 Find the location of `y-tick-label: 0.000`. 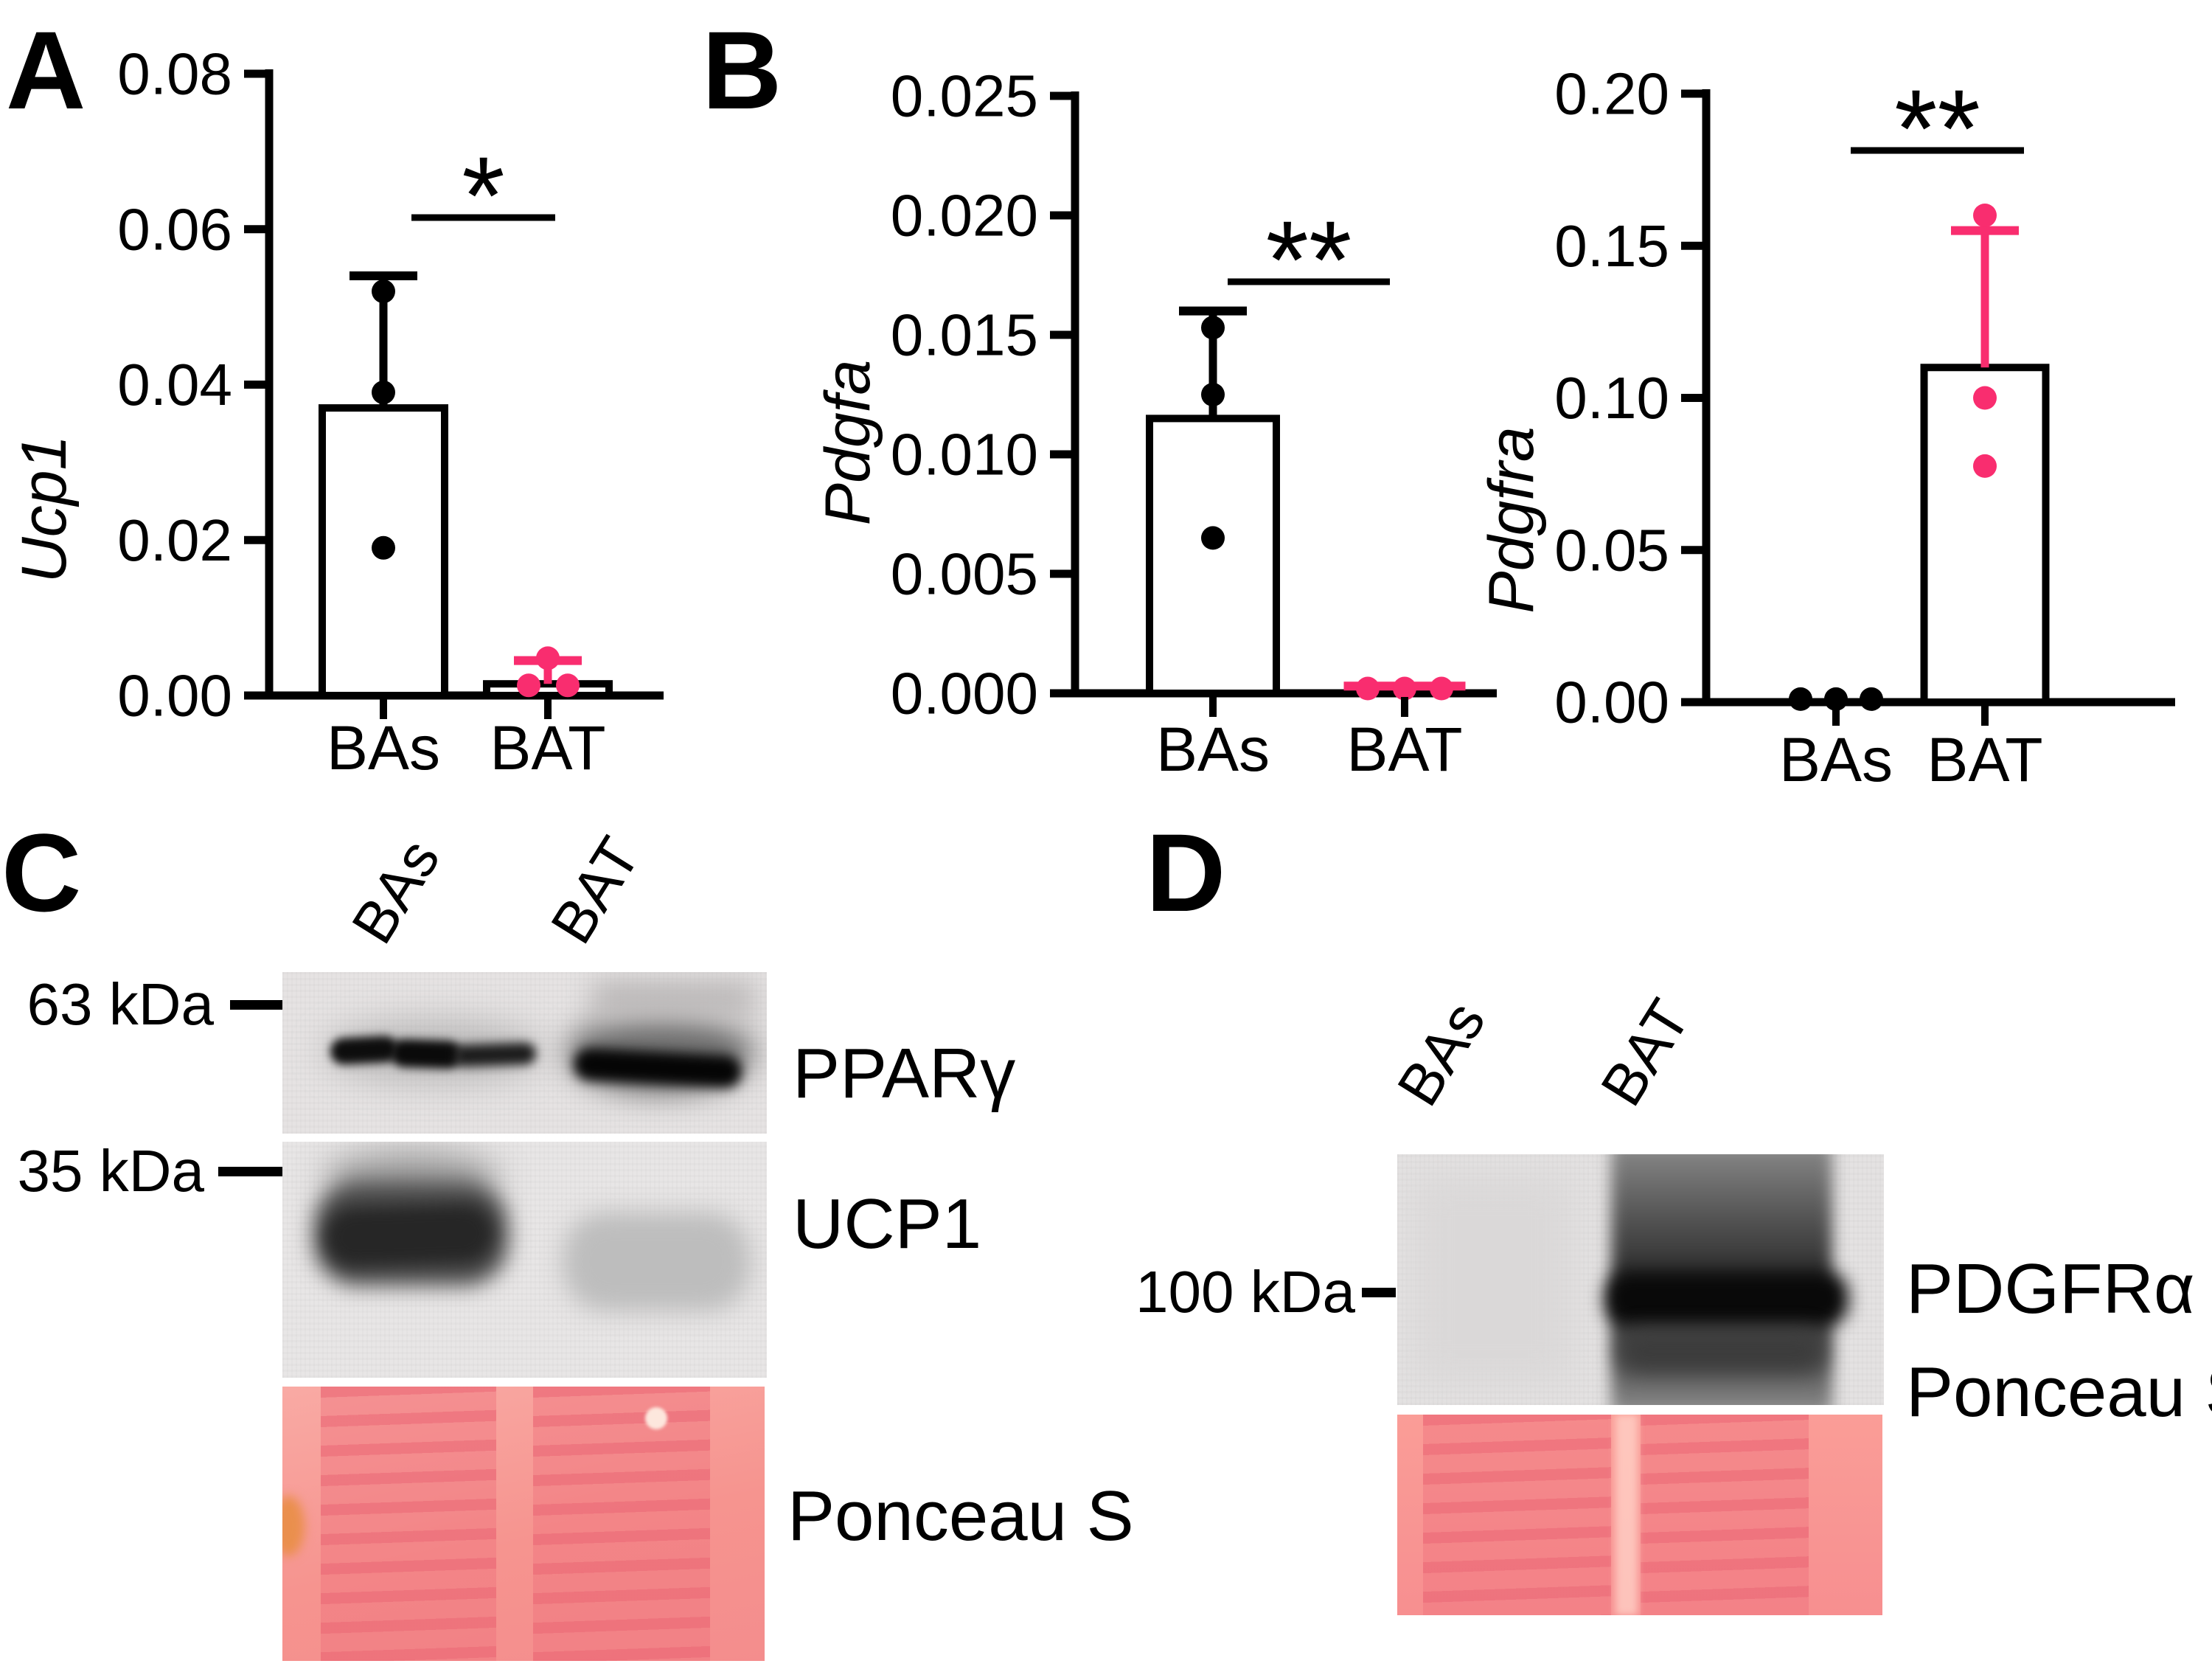

y-tick-label: 0.000 is located at coordinates (964, 693).